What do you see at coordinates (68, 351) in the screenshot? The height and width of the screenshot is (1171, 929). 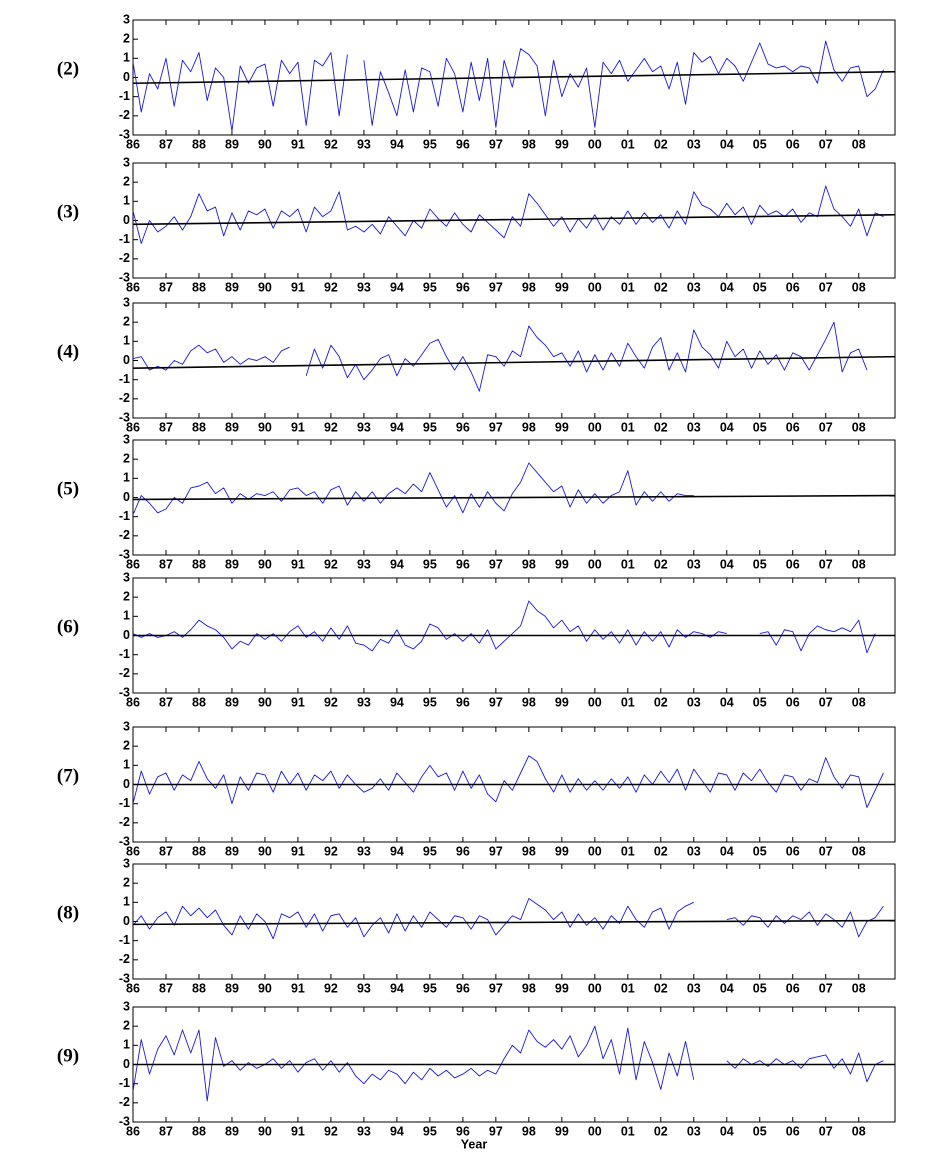 I see `panel-label: (4)` at bounding box center [68, 351].